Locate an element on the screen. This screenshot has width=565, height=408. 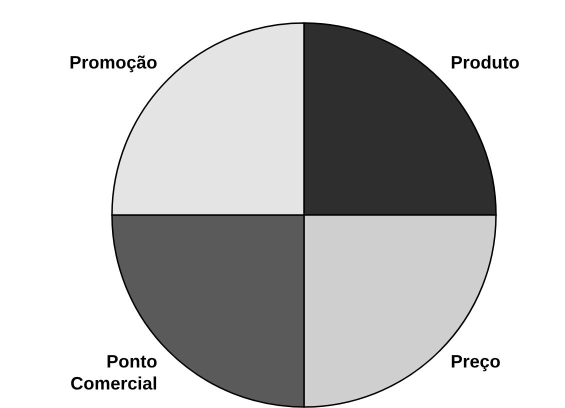
slice-label: Preço is located at coordinates (475, 362).